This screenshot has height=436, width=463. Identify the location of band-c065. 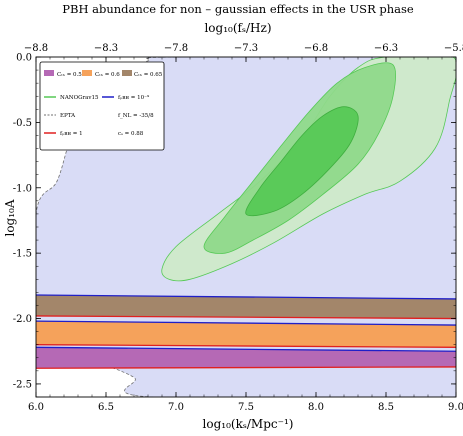
(246, 307).